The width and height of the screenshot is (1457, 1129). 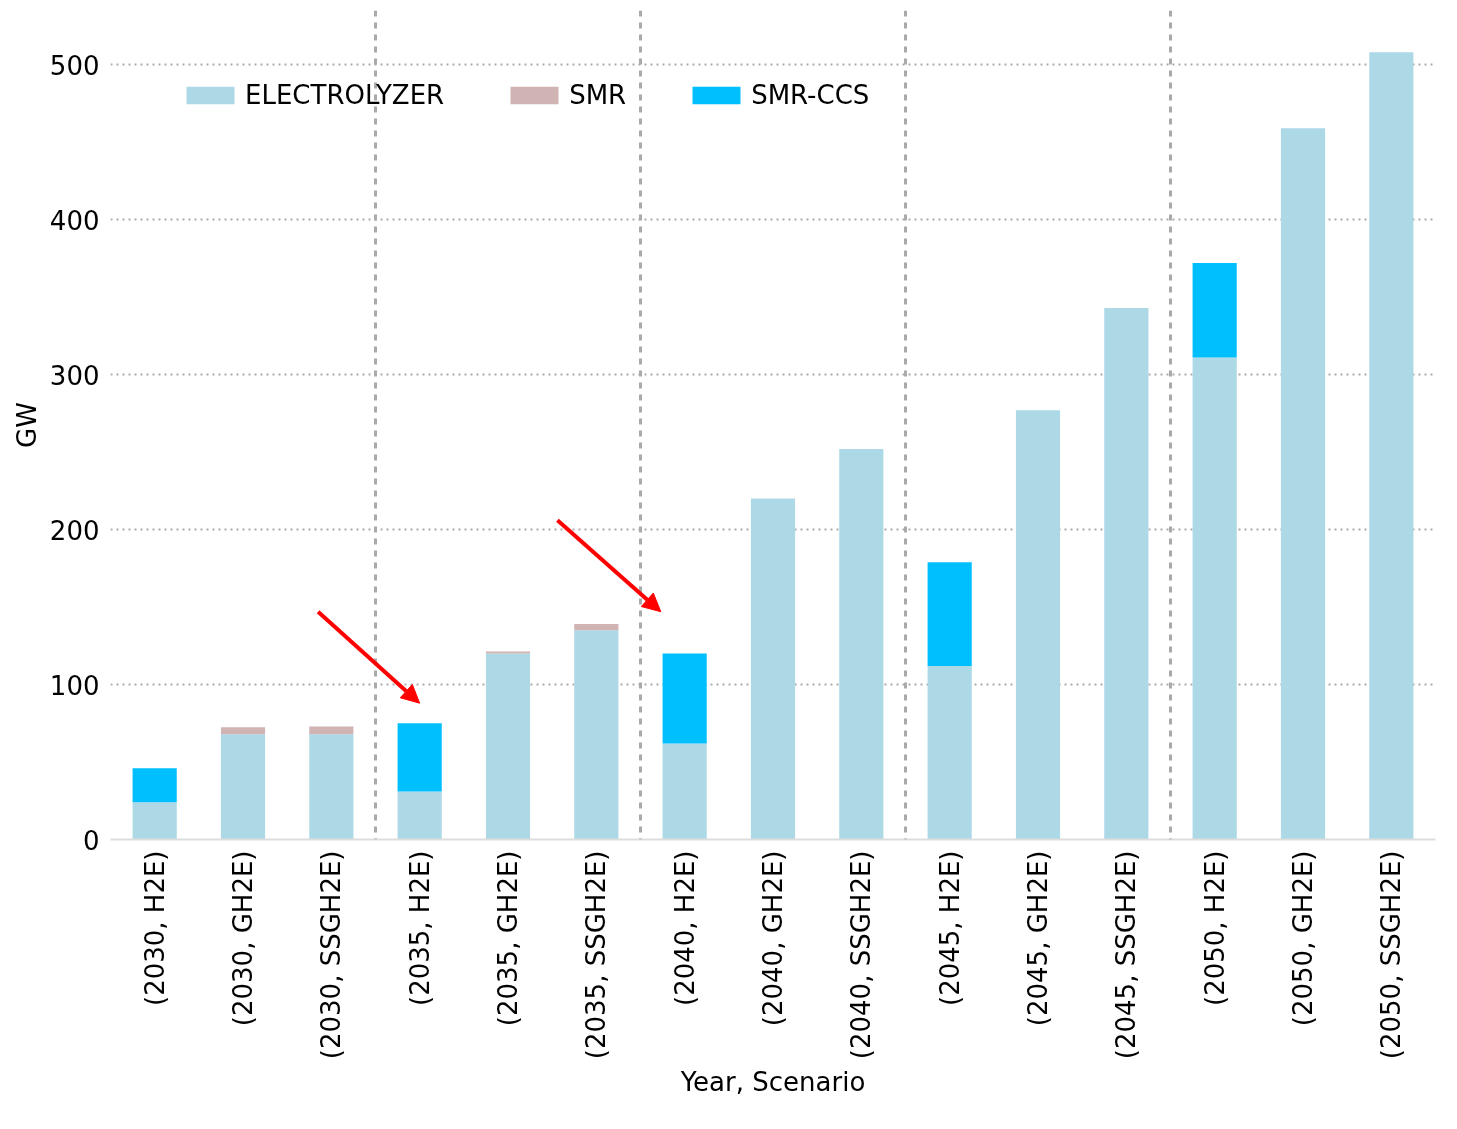 What do you see at coordinates (419, 928) in the screenshot?
I see `x-tick-label: (2035, H2E)` at bounding box center [419, 928].